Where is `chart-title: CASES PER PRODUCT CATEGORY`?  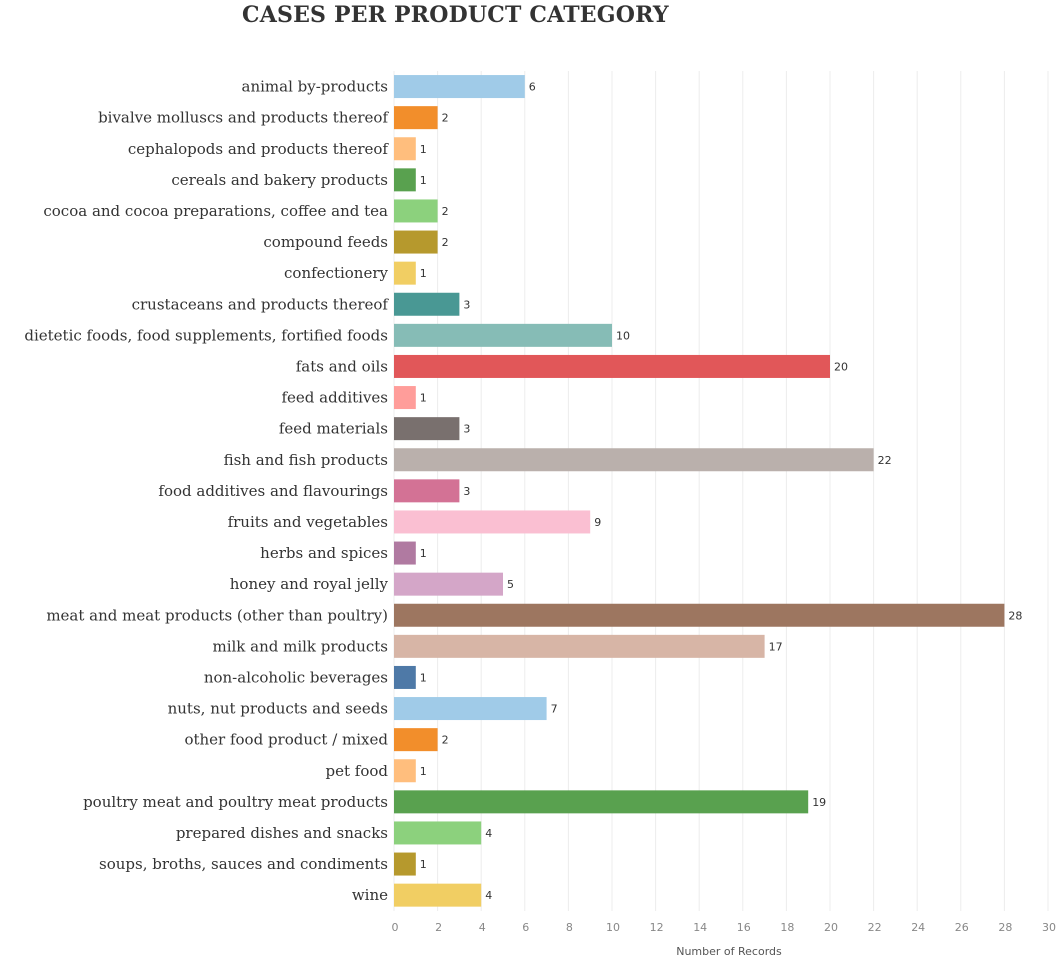
chart-title: CASES PER PRODUCT CATEGORY is located at coordinates (455, 15).